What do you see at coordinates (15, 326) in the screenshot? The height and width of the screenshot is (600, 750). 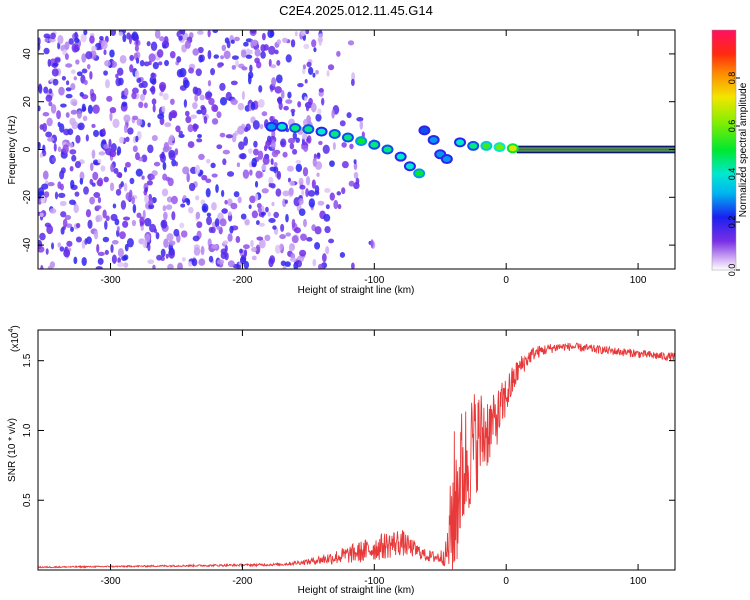 I see `snr-y-multiplier-close: )` at bounding box center [15, 326].